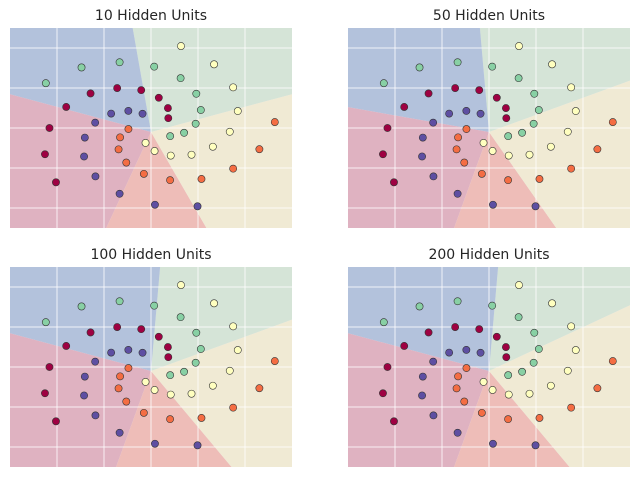 The width and height of the screenshot is (639, 478). I want to click on subplot-title: 200 Hidden Units, so click(488, 255).